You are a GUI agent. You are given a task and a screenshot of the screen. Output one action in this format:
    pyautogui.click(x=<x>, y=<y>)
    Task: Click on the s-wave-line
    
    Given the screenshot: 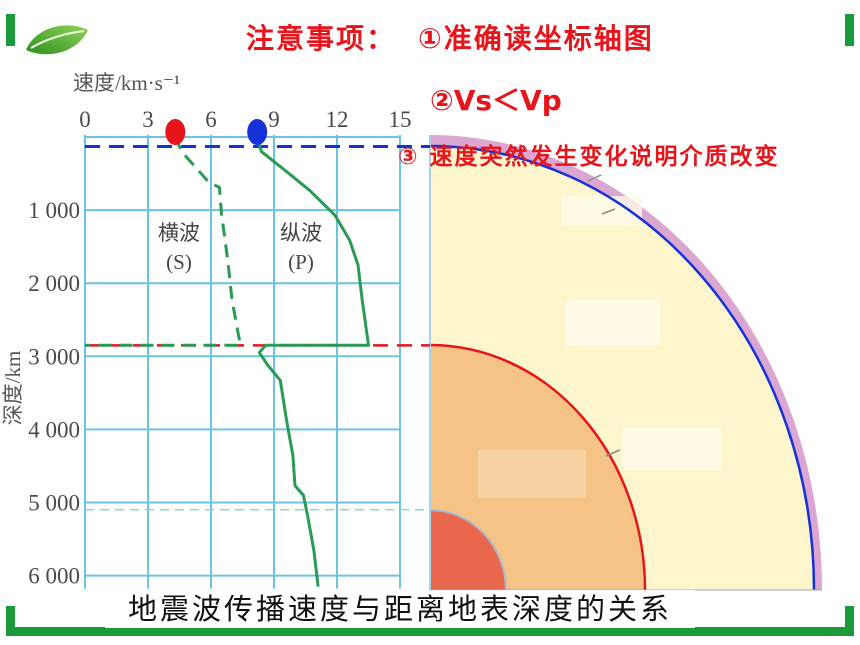 What is the action you would take?
    pyautogui.click(x=163, y=241)
    